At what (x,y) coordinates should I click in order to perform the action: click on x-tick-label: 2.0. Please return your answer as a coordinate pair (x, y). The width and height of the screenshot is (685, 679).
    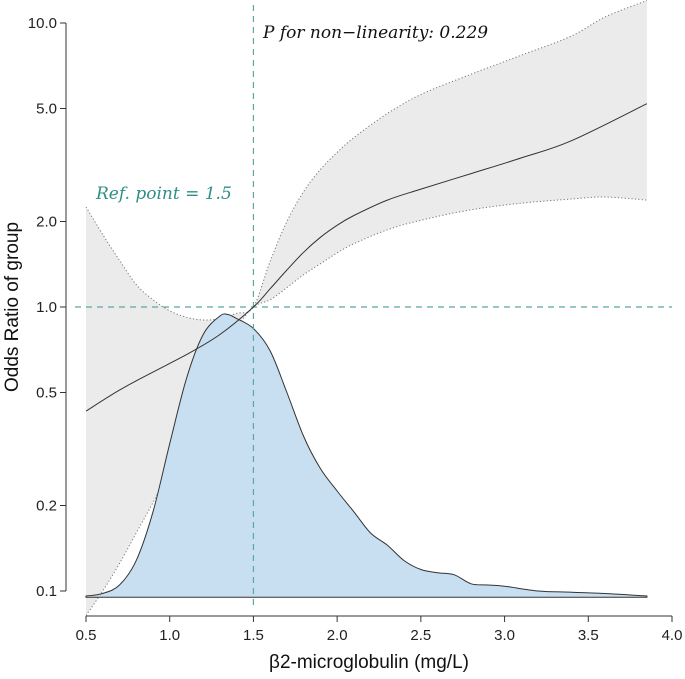
    Looking at the image, I should click on (337, 635).